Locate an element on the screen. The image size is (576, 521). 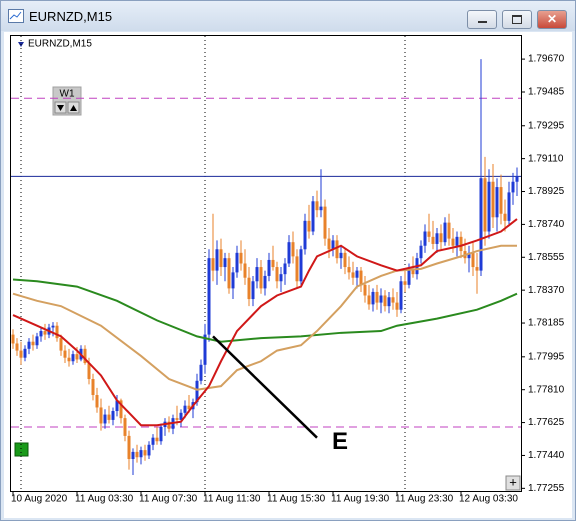
maximize-button is located at coordinates (517, 19).